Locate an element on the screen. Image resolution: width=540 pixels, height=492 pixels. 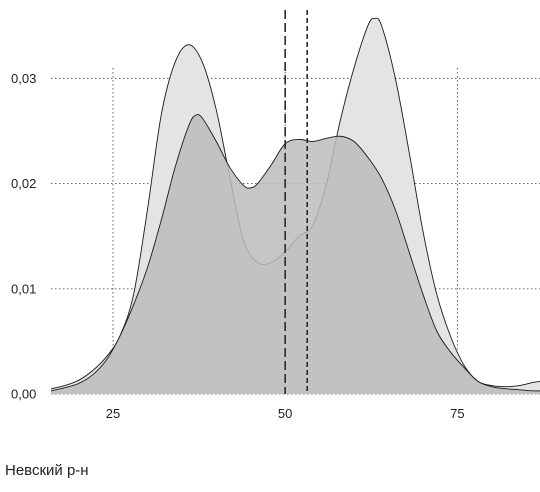
y-tick-label-3: 0,03 is located at coordinates (23, 78).